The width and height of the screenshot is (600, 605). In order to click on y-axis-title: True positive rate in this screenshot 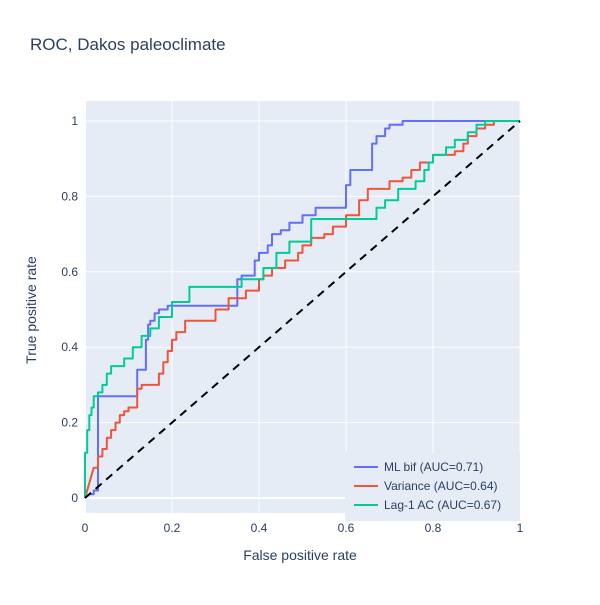, I will do `click(31, 310)`.